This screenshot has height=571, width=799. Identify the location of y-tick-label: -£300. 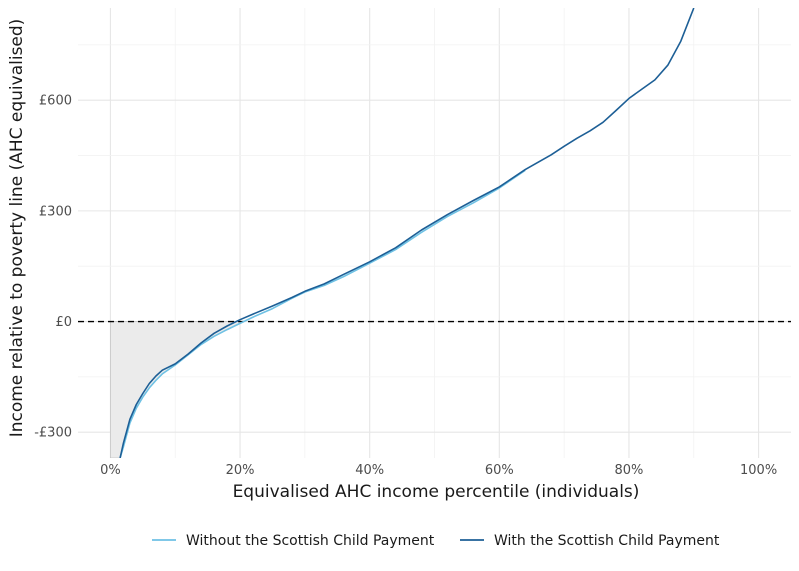
(53, 433).